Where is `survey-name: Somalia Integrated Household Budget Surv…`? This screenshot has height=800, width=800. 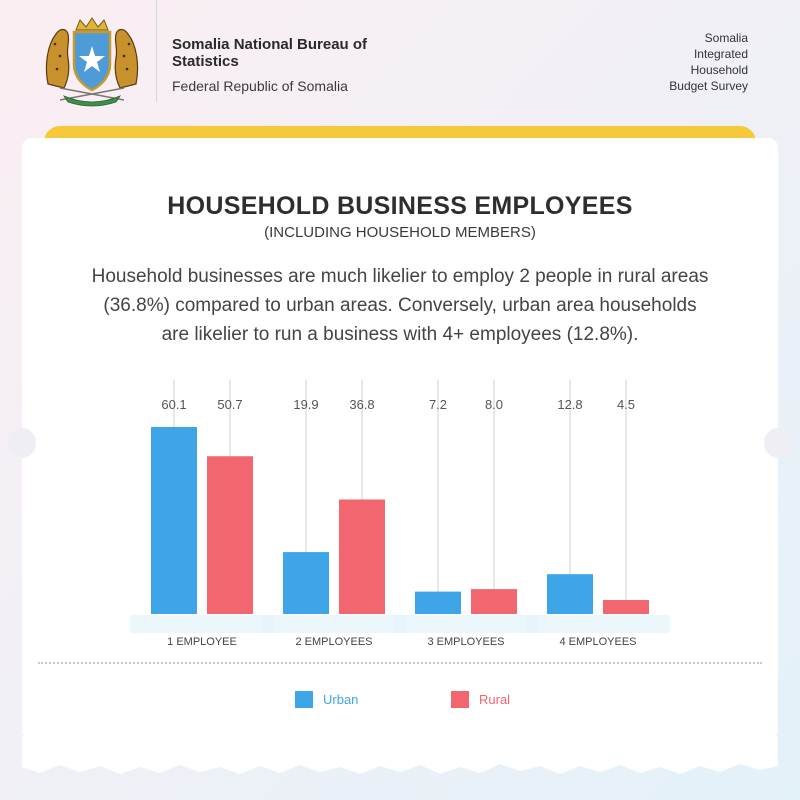
survey-name: Somalia Integrated Household Budget Surv… is located at coordinates (678, 62).